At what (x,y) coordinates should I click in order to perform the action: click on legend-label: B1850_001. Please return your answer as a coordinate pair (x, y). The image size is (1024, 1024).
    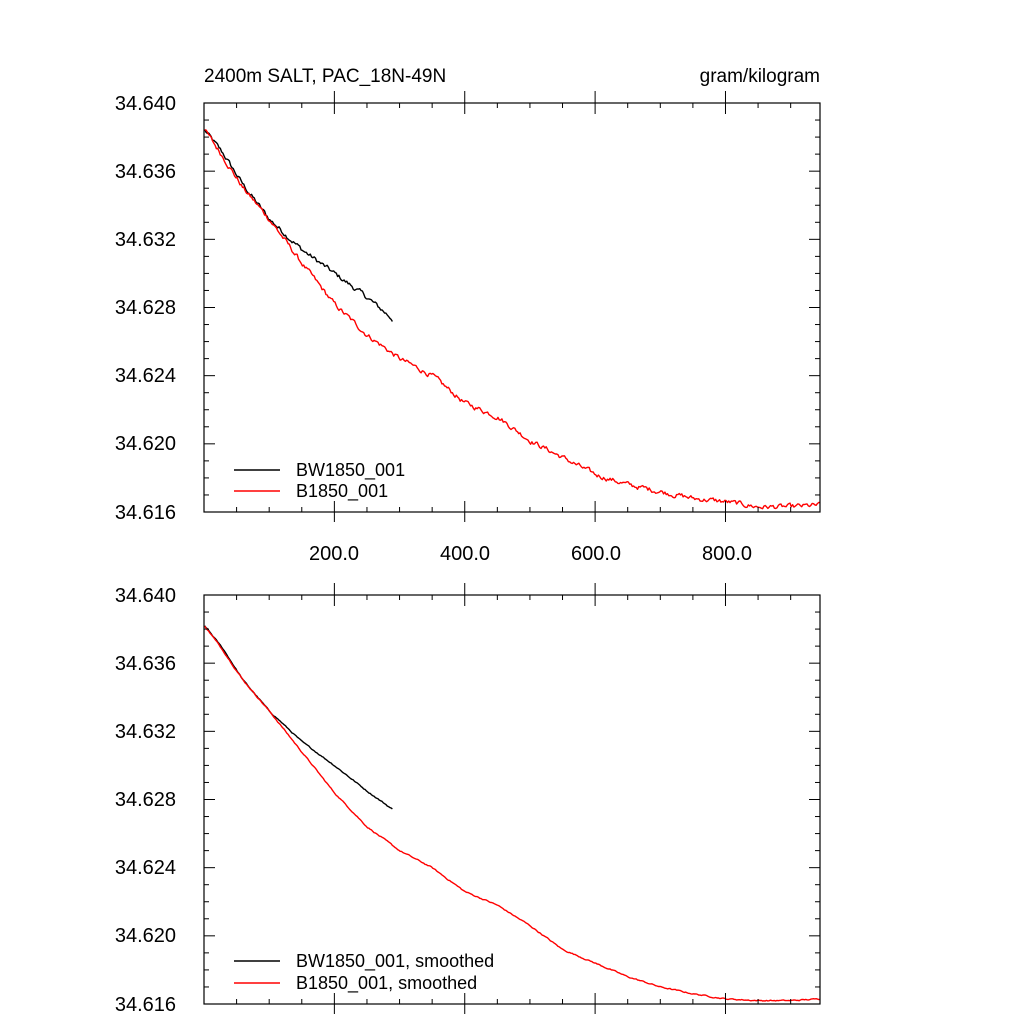
    Looking at the image, I should click on (342, 491).